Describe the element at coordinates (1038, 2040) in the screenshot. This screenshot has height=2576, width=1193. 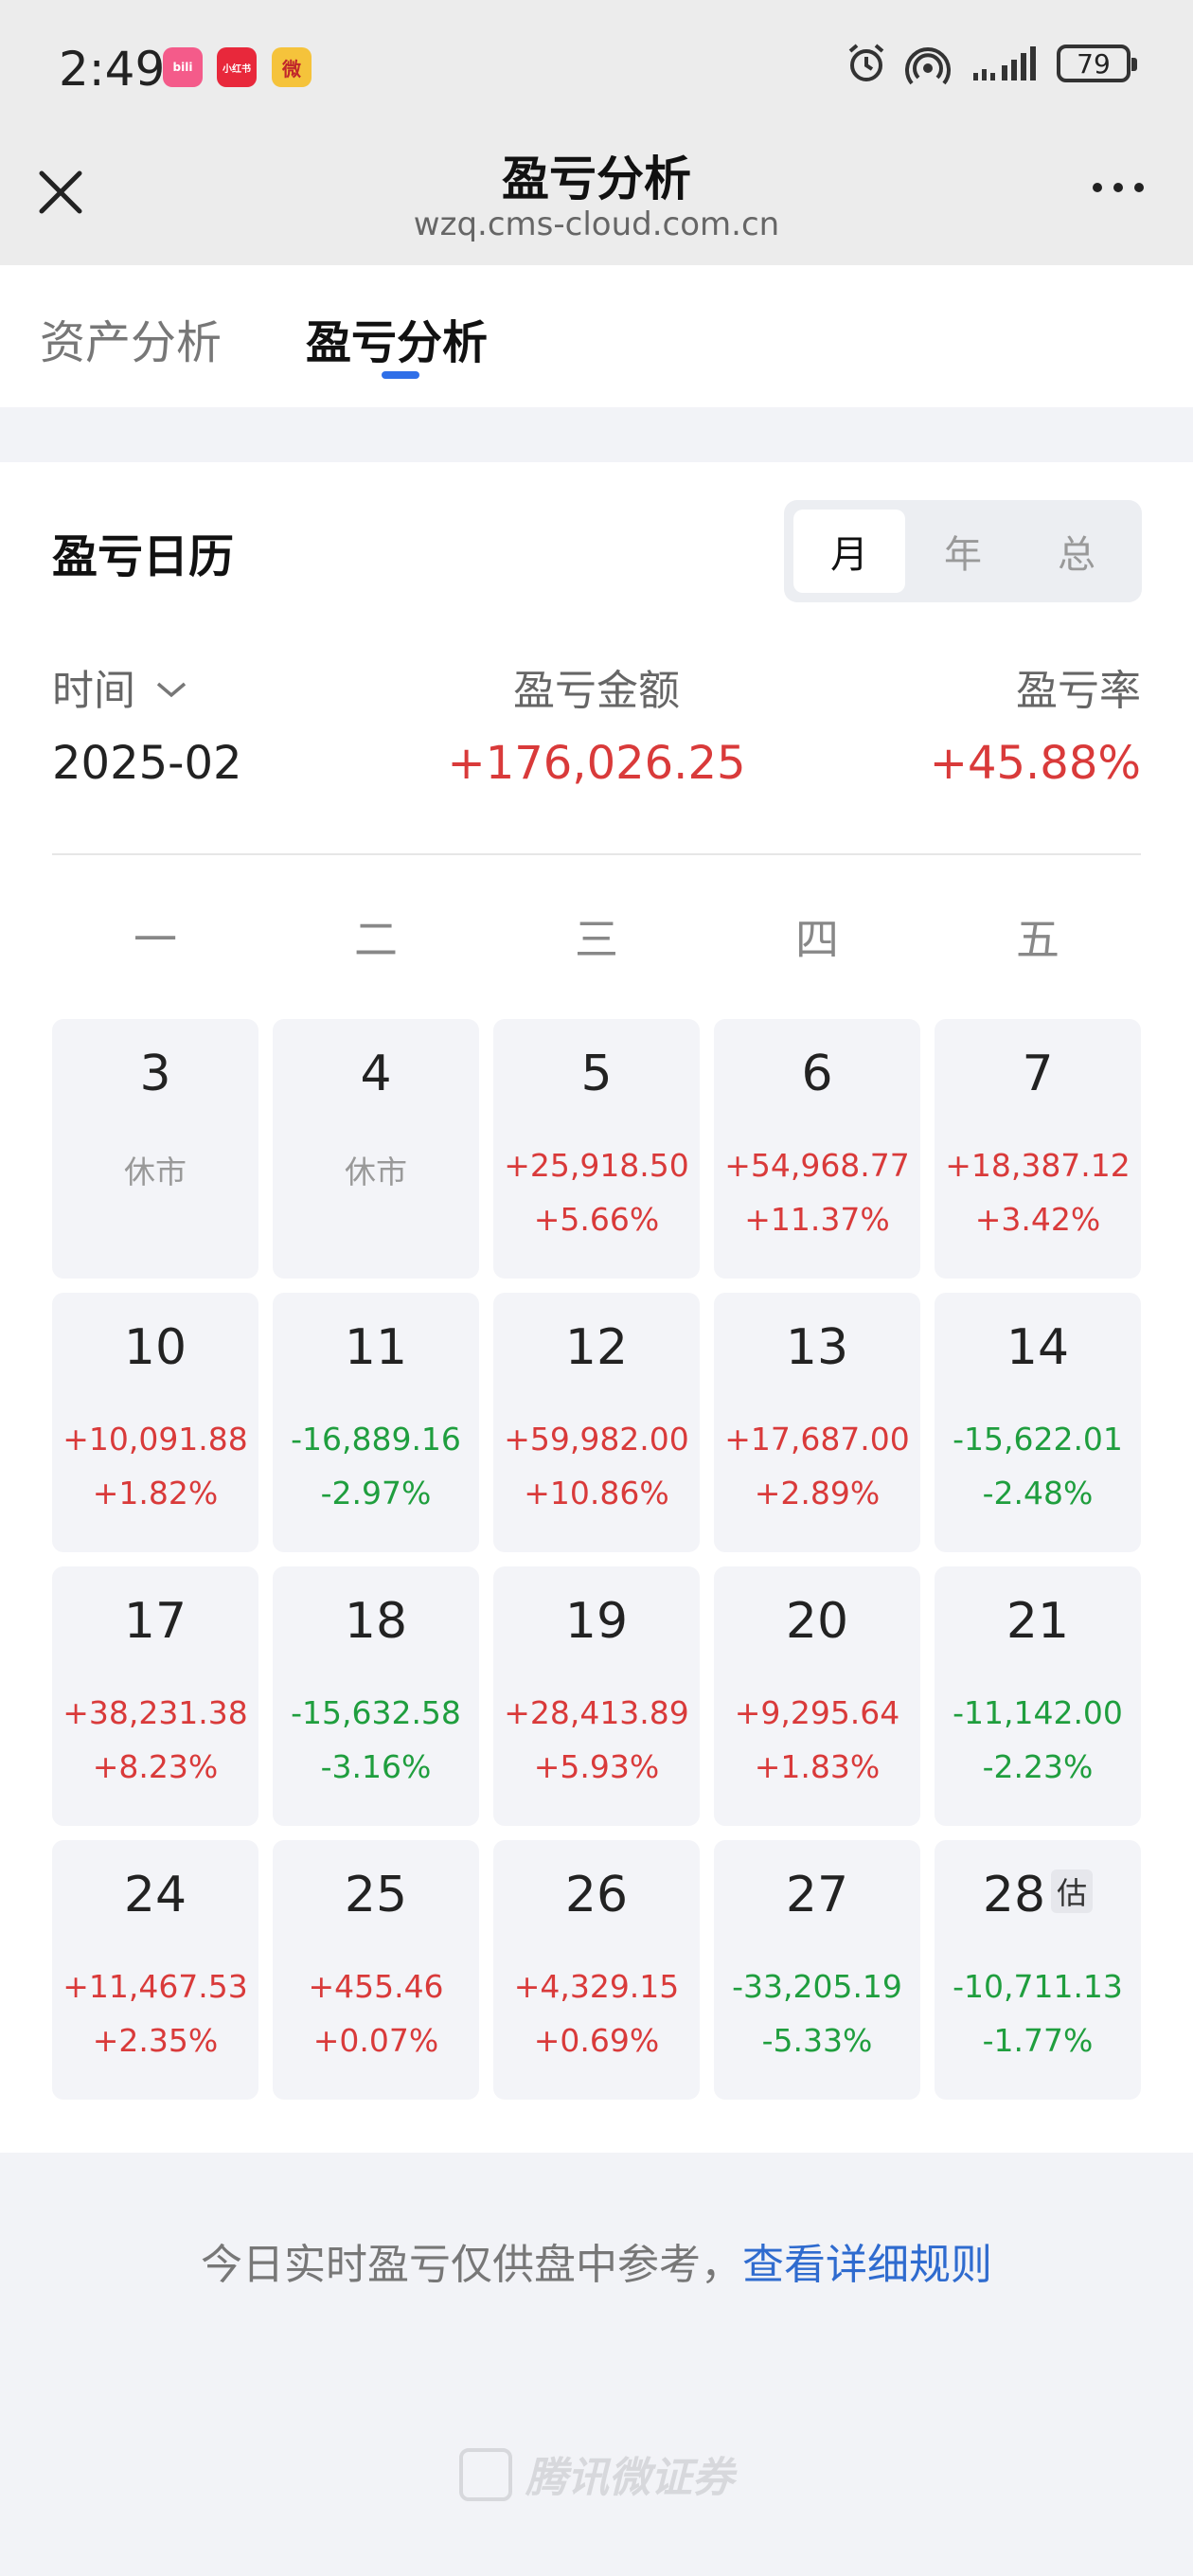
I see `day-rate: -1.77%` at that location.